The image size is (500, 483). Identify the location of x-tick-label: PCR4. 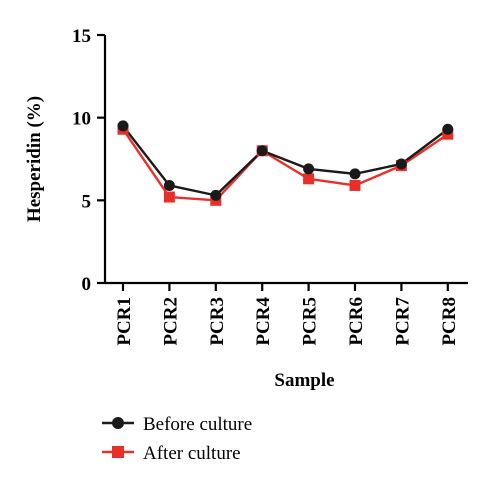
(263, 321).